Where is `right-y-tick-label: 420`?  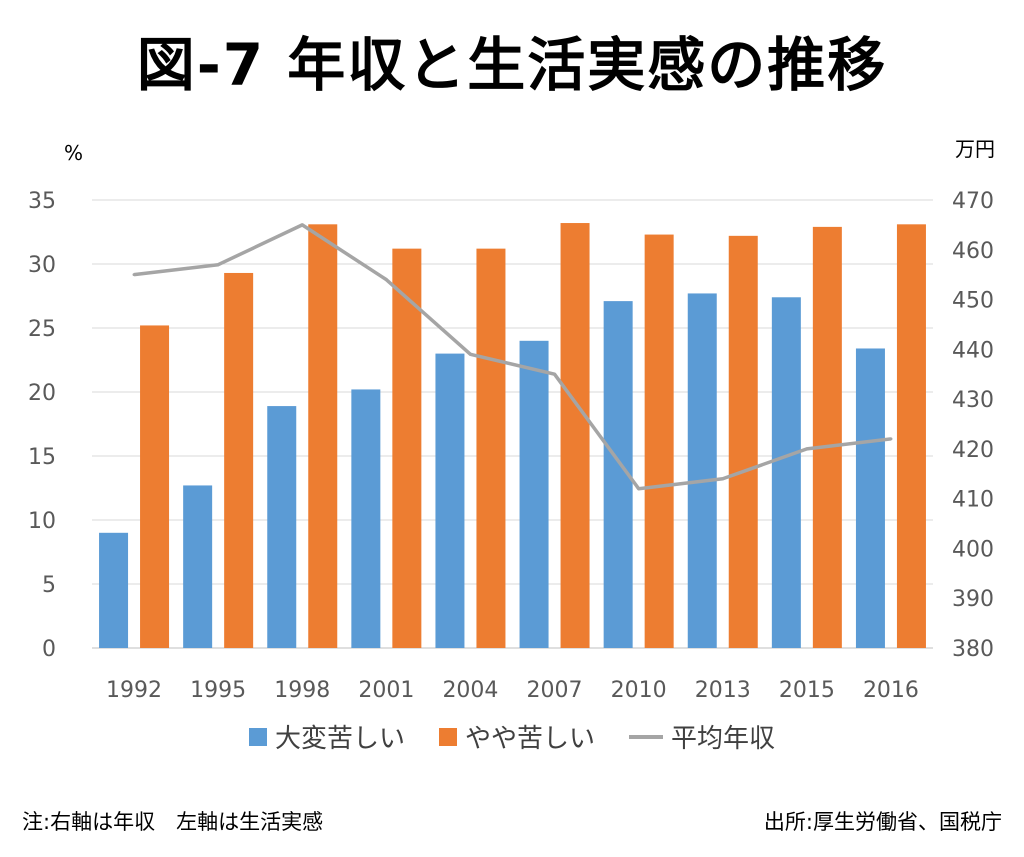
right-y-tick-label: 420 is located at coordinates (973, 450).